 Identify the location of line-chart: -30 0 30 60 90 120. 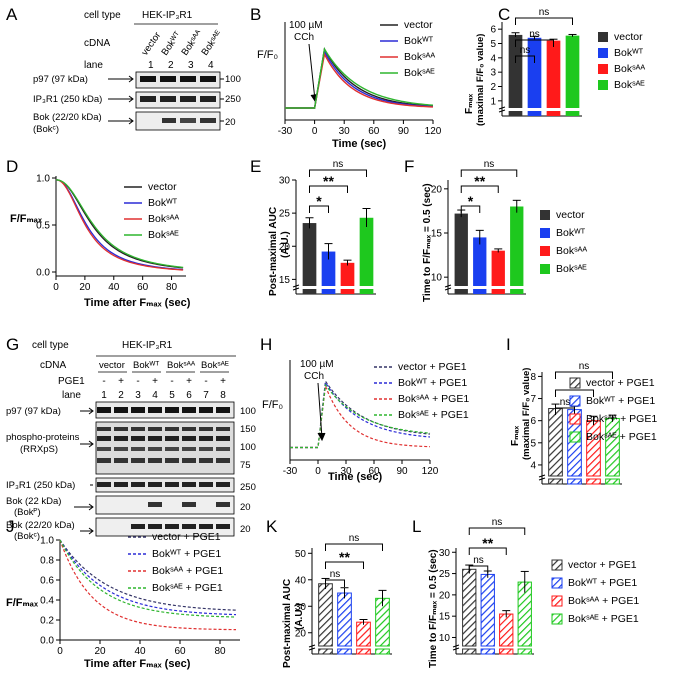
(361, 418).